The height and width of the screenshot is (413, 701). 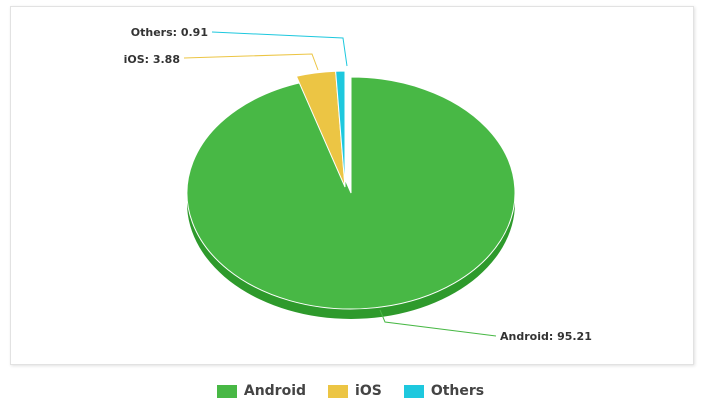 What do you see at coordinates (275, 391) in the screenshot?
I see `legend-label-android: Android` at bounding box center [275, 391].